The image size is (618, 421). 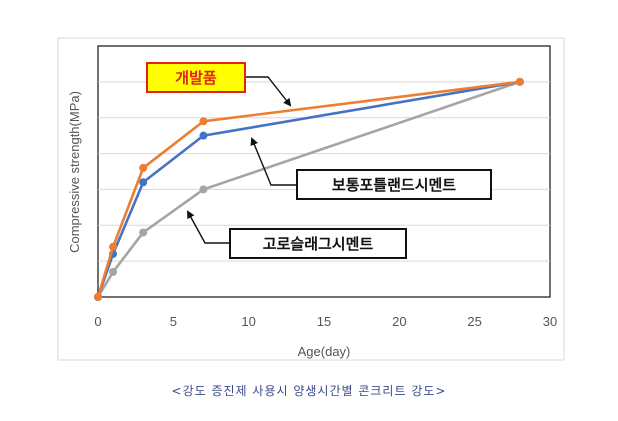 I want to click on x-tick-label: 20, so click(x=399, y=321).